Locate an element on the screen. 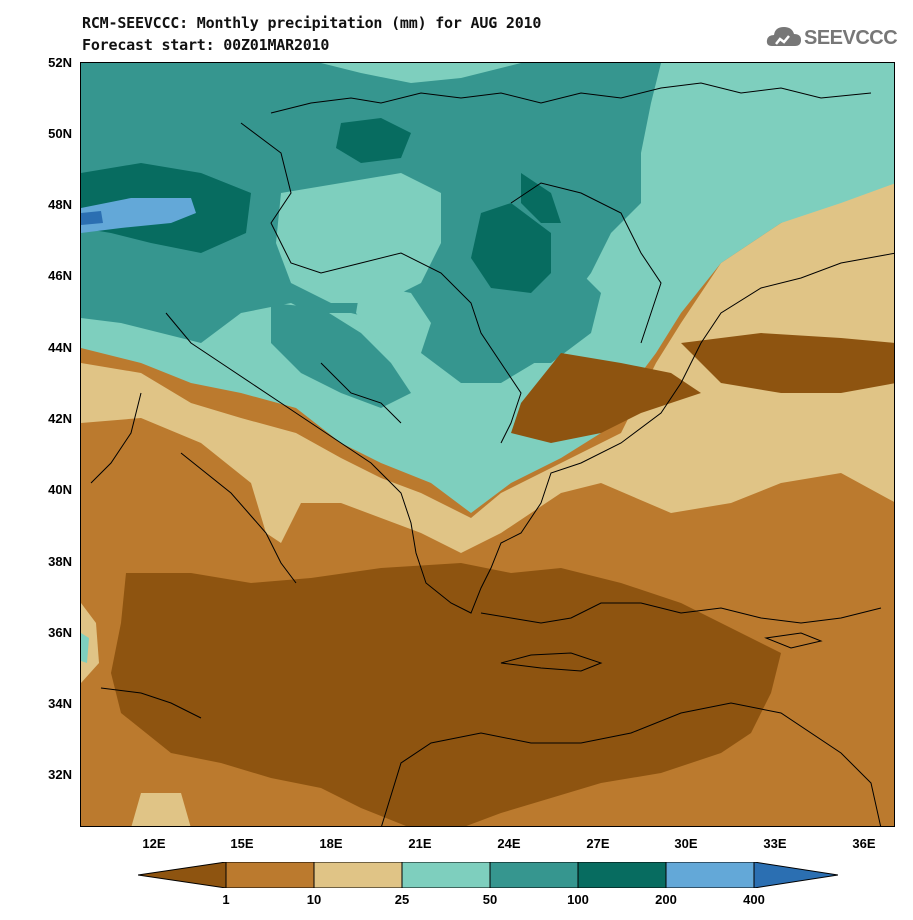  lat-label-32n: 32N is located at coordinates (60, 774).